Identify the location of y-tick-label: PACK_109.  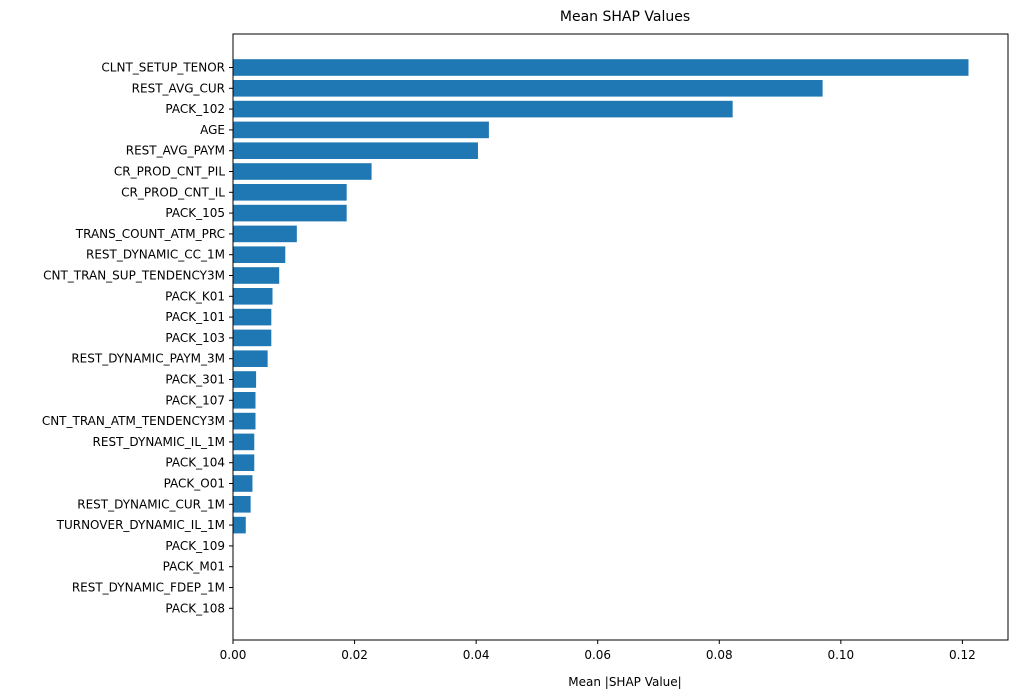
(195, 546).